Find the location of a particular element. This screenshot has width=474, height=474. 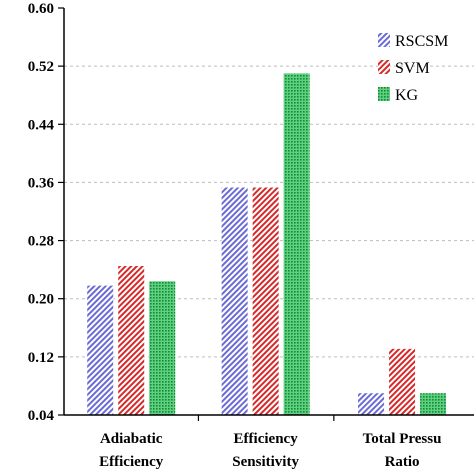

category-label: Sensitivity is located at coordinates (265, 462).